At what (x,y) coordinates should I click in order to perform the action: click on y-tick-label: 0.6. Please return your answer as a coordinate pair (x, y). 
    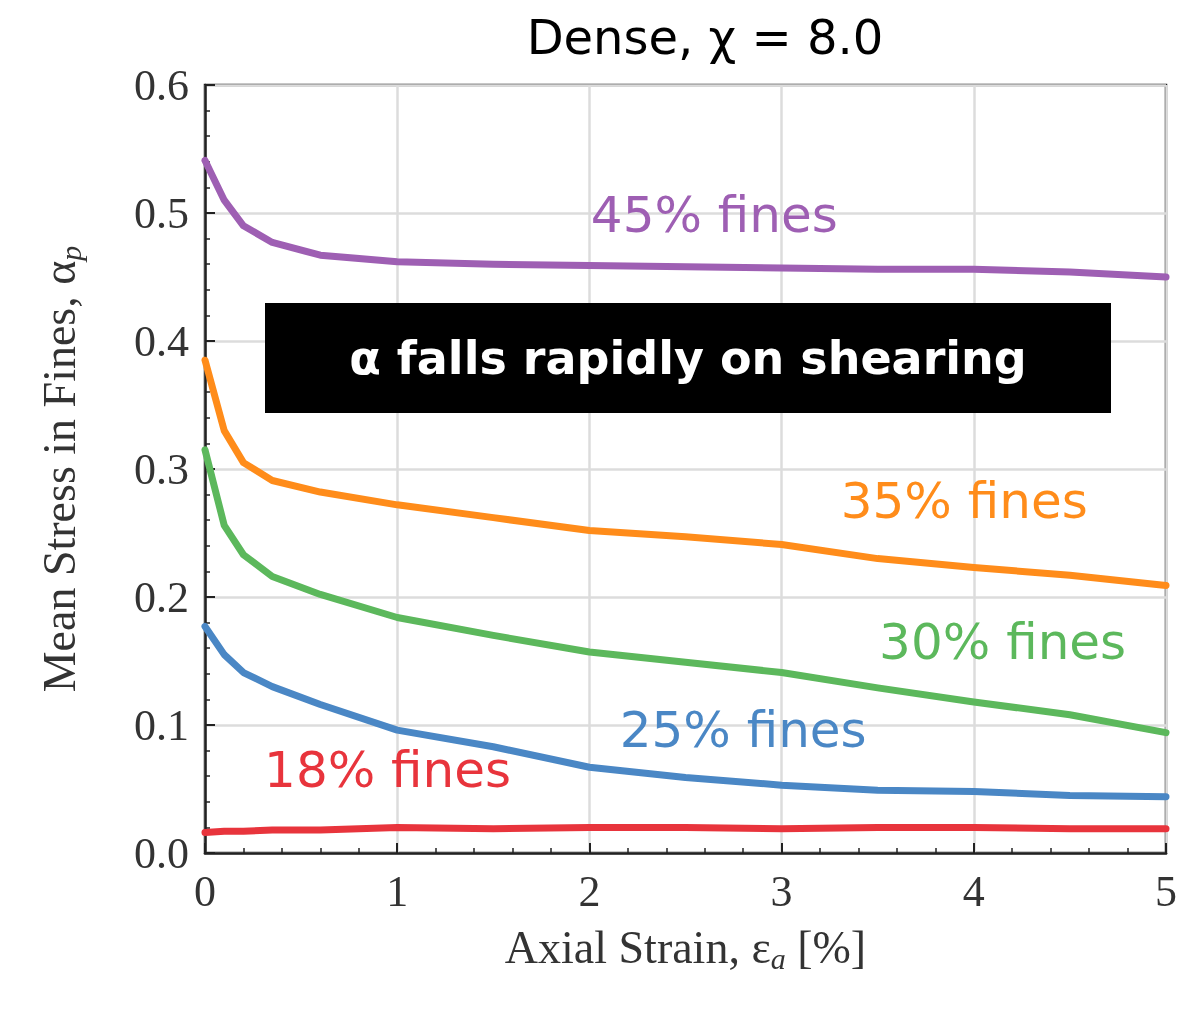
    Looking at the image, I should click on (161, 85).